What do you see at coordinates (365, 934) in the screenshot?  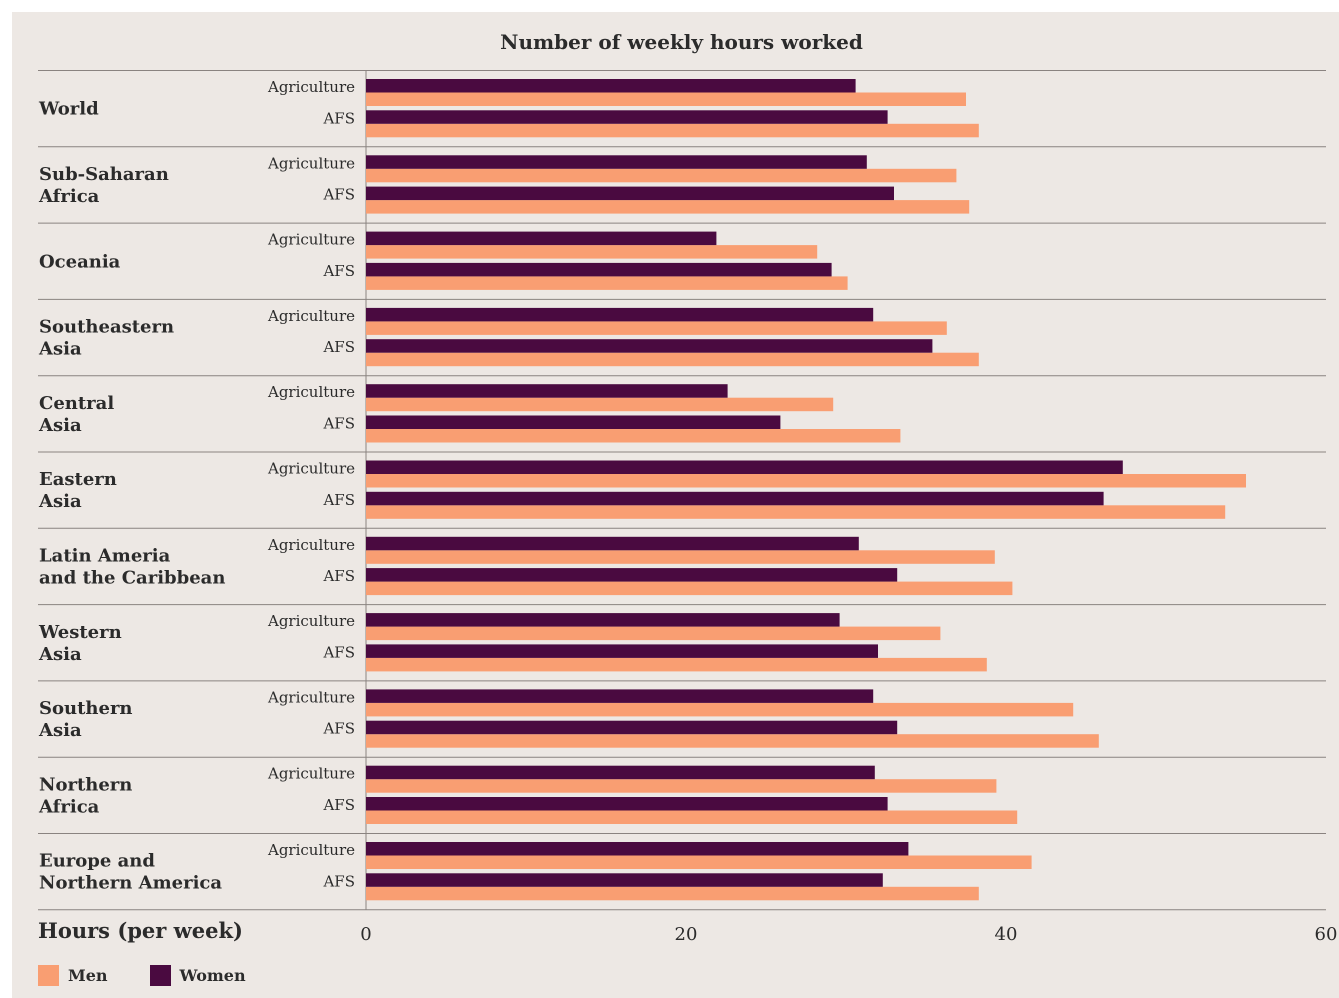 I see `x-tick-label: 0` at bounding box center [365, 934].